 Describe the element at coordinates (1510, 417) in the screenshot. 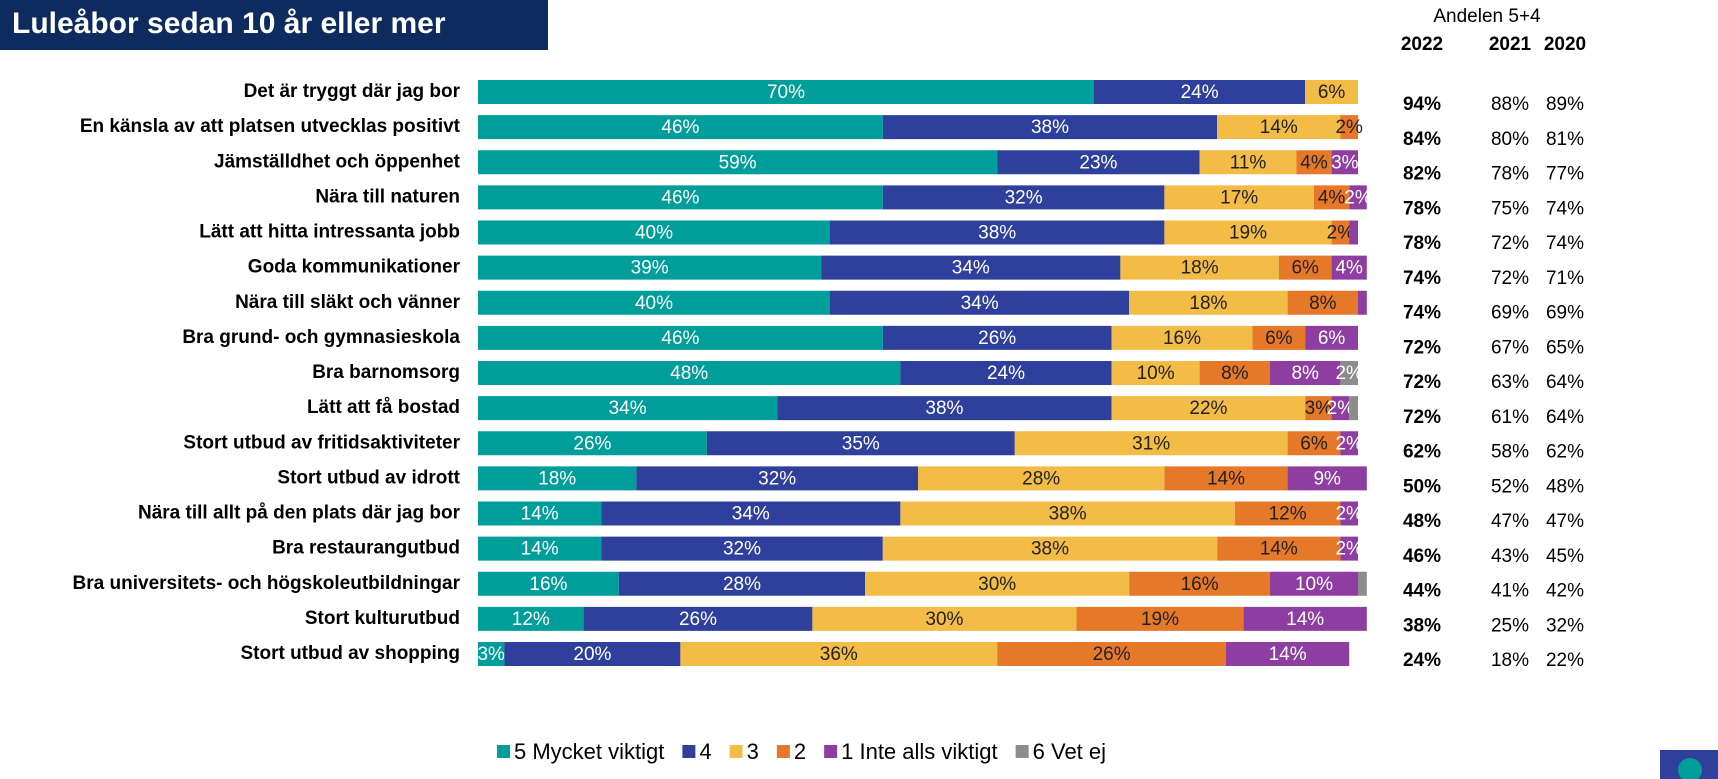

I see `table-cell: 61%` at that location.